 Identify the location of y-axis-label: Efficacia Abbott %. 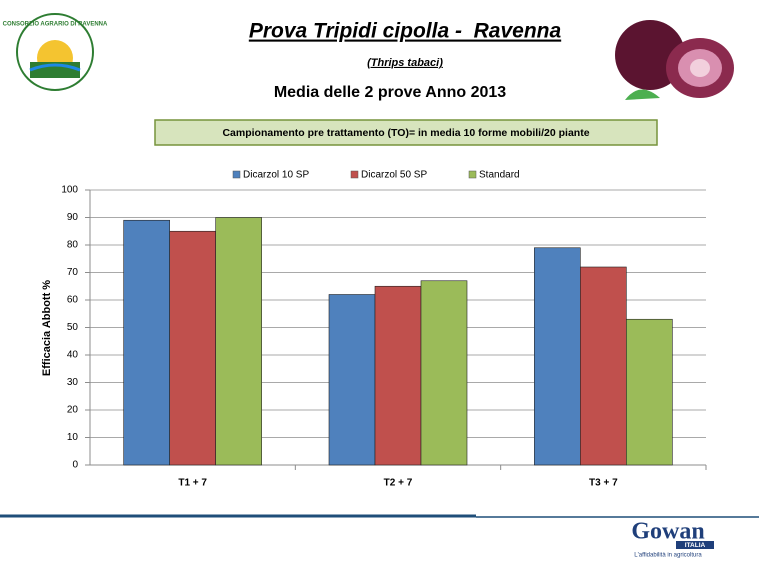
(47, 328).